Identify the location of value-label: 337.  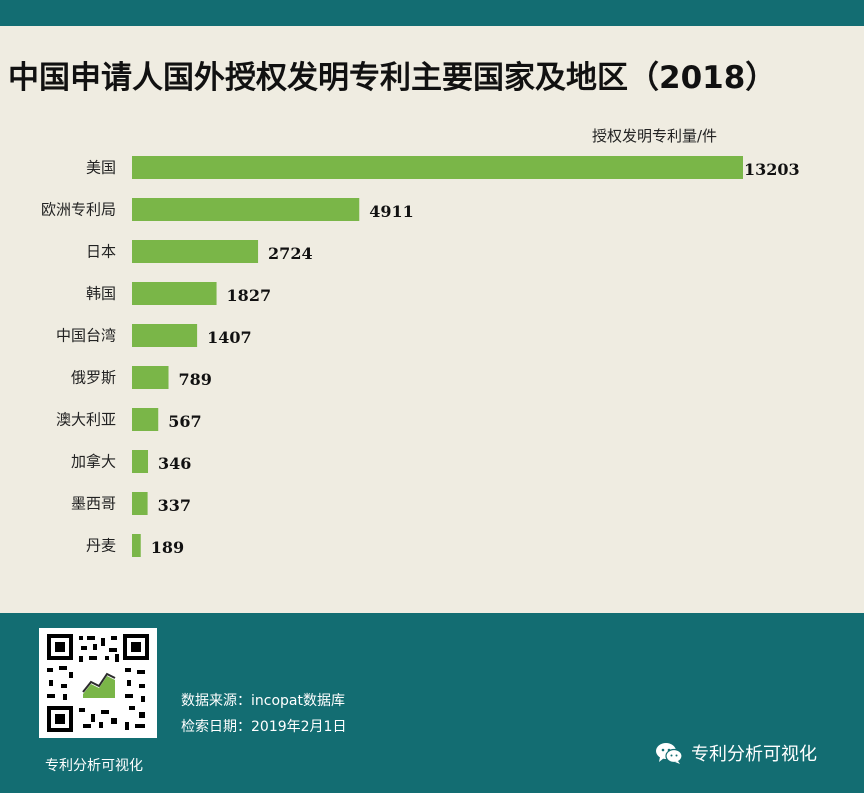
(174, 505).